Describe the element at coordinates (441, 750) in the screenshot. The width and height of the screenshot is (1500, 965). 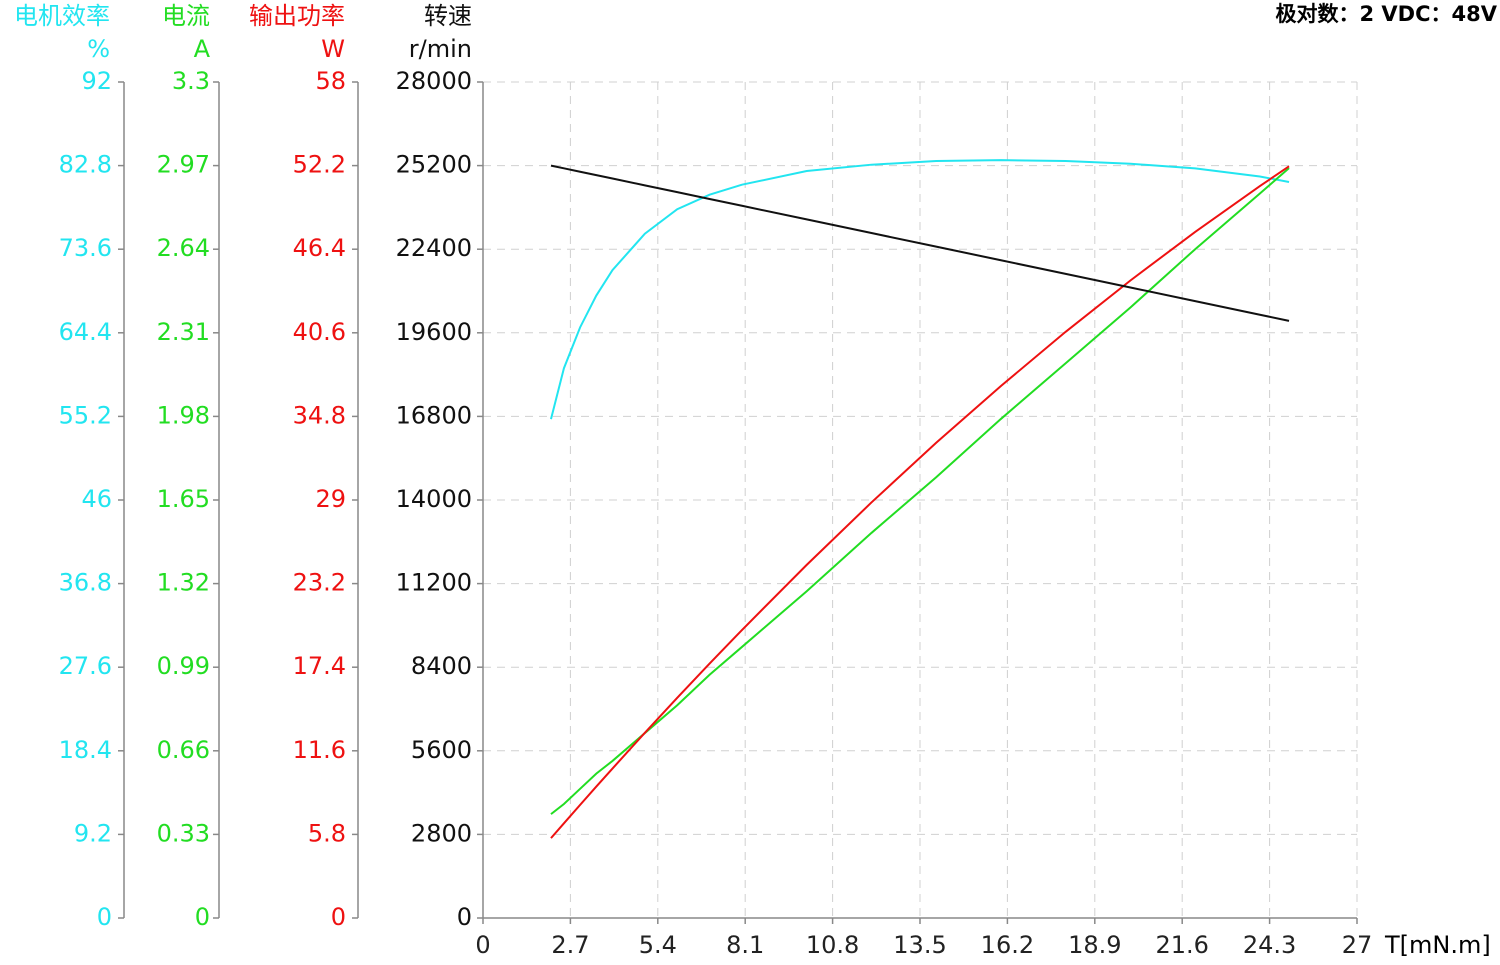
I see `y-tick-label: 5600` at that location.